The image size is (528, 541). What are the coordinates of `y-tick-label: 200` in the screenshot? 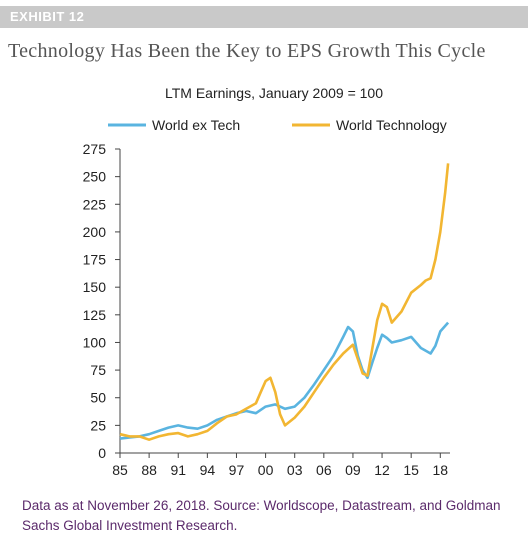 It's located at (95, 232).